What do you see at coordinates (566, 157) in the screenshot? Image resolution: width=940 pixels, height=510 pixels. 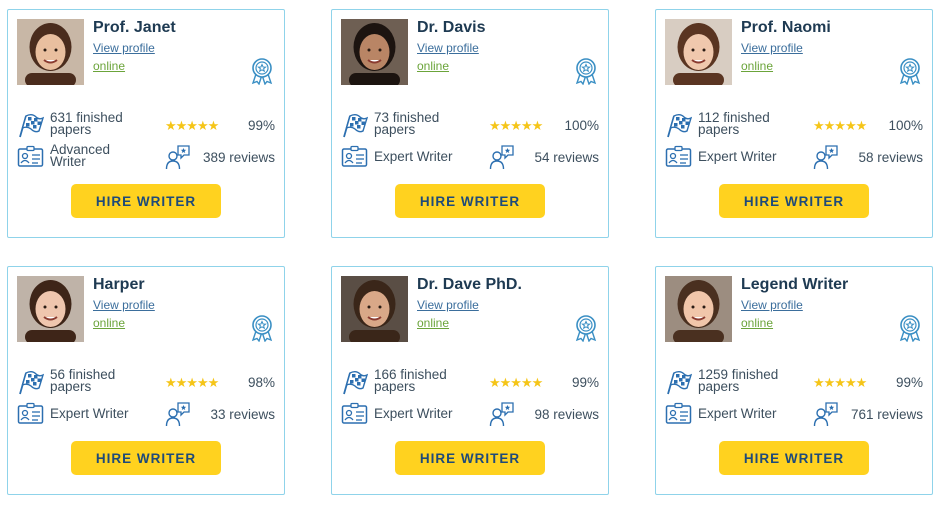 I see `reviews-count: 54 reviews` at bounding box center [566, 157].